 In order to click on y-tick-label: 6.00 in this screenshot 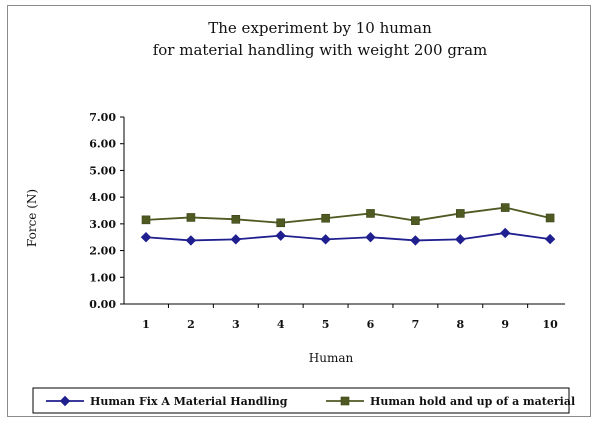, I will do `click(102, 144)`.